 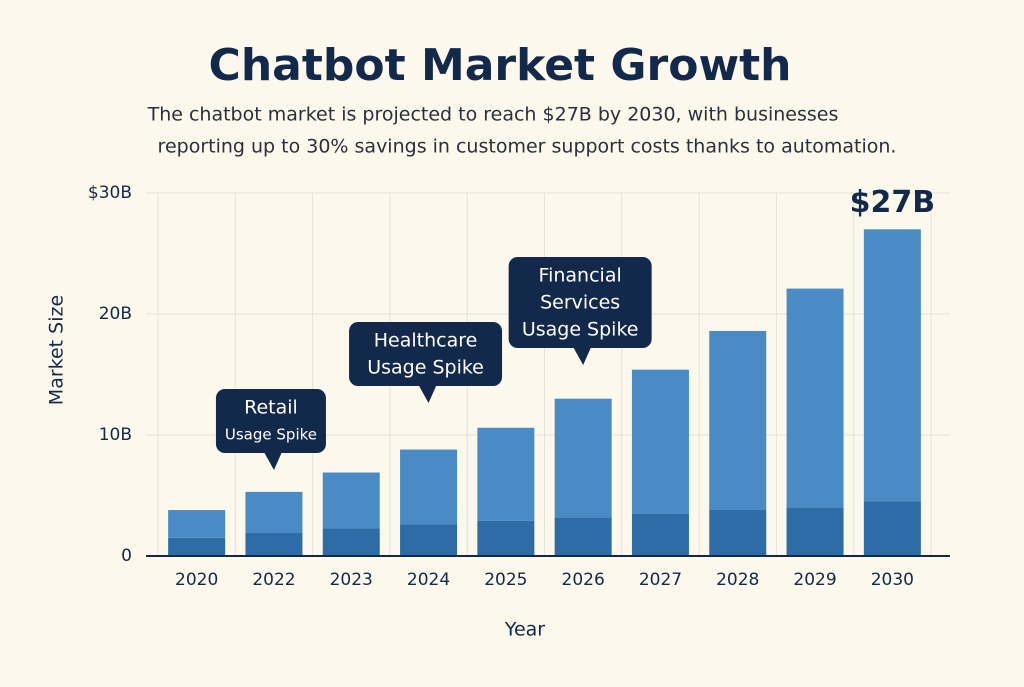 I want to click on y-tick-label: 20B, so click(x=115, y=314).